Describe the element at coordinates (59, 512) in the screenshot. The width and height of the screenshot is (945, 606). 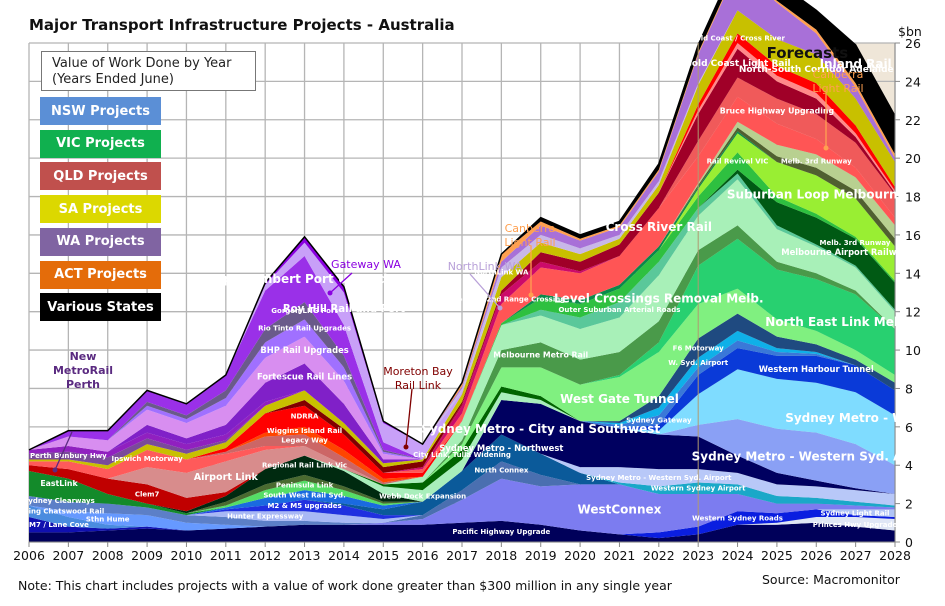
I see `series-label: Epping Chatswood Rail` at that location.